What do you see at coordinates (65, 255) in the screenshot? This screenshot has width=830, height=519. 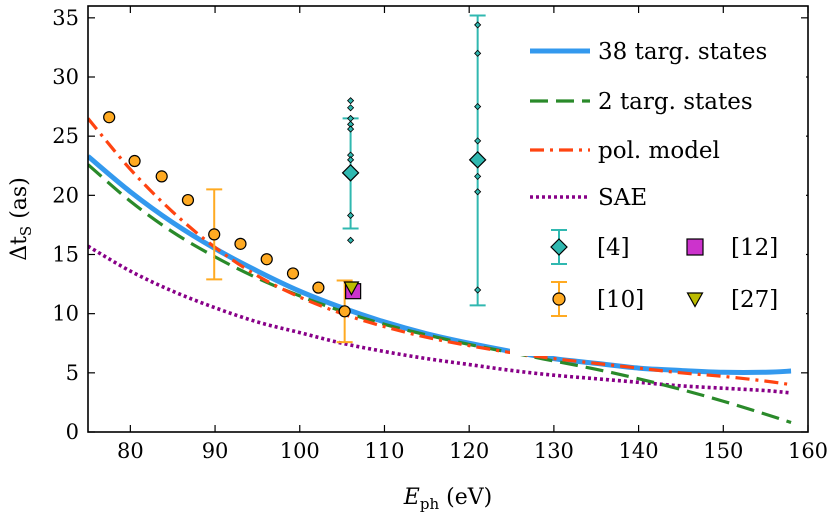 I see `y-tick-label: 15` at bounding box center [65, 255].